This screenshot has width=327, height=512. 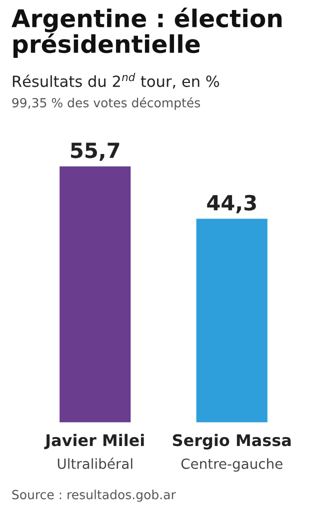 I want to click on x-tick-label: Javier Milei Ultralibéral, so click(x=94, y=451).